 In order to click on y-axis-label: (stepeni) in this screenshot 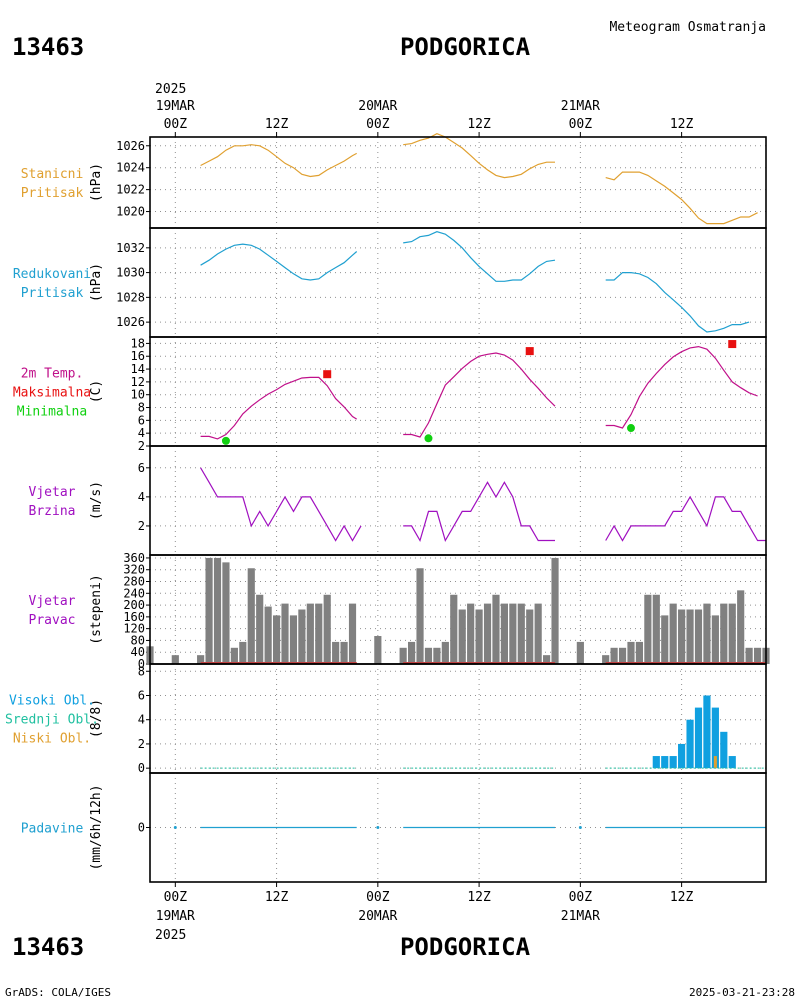, I will do `click(96, 609)`.